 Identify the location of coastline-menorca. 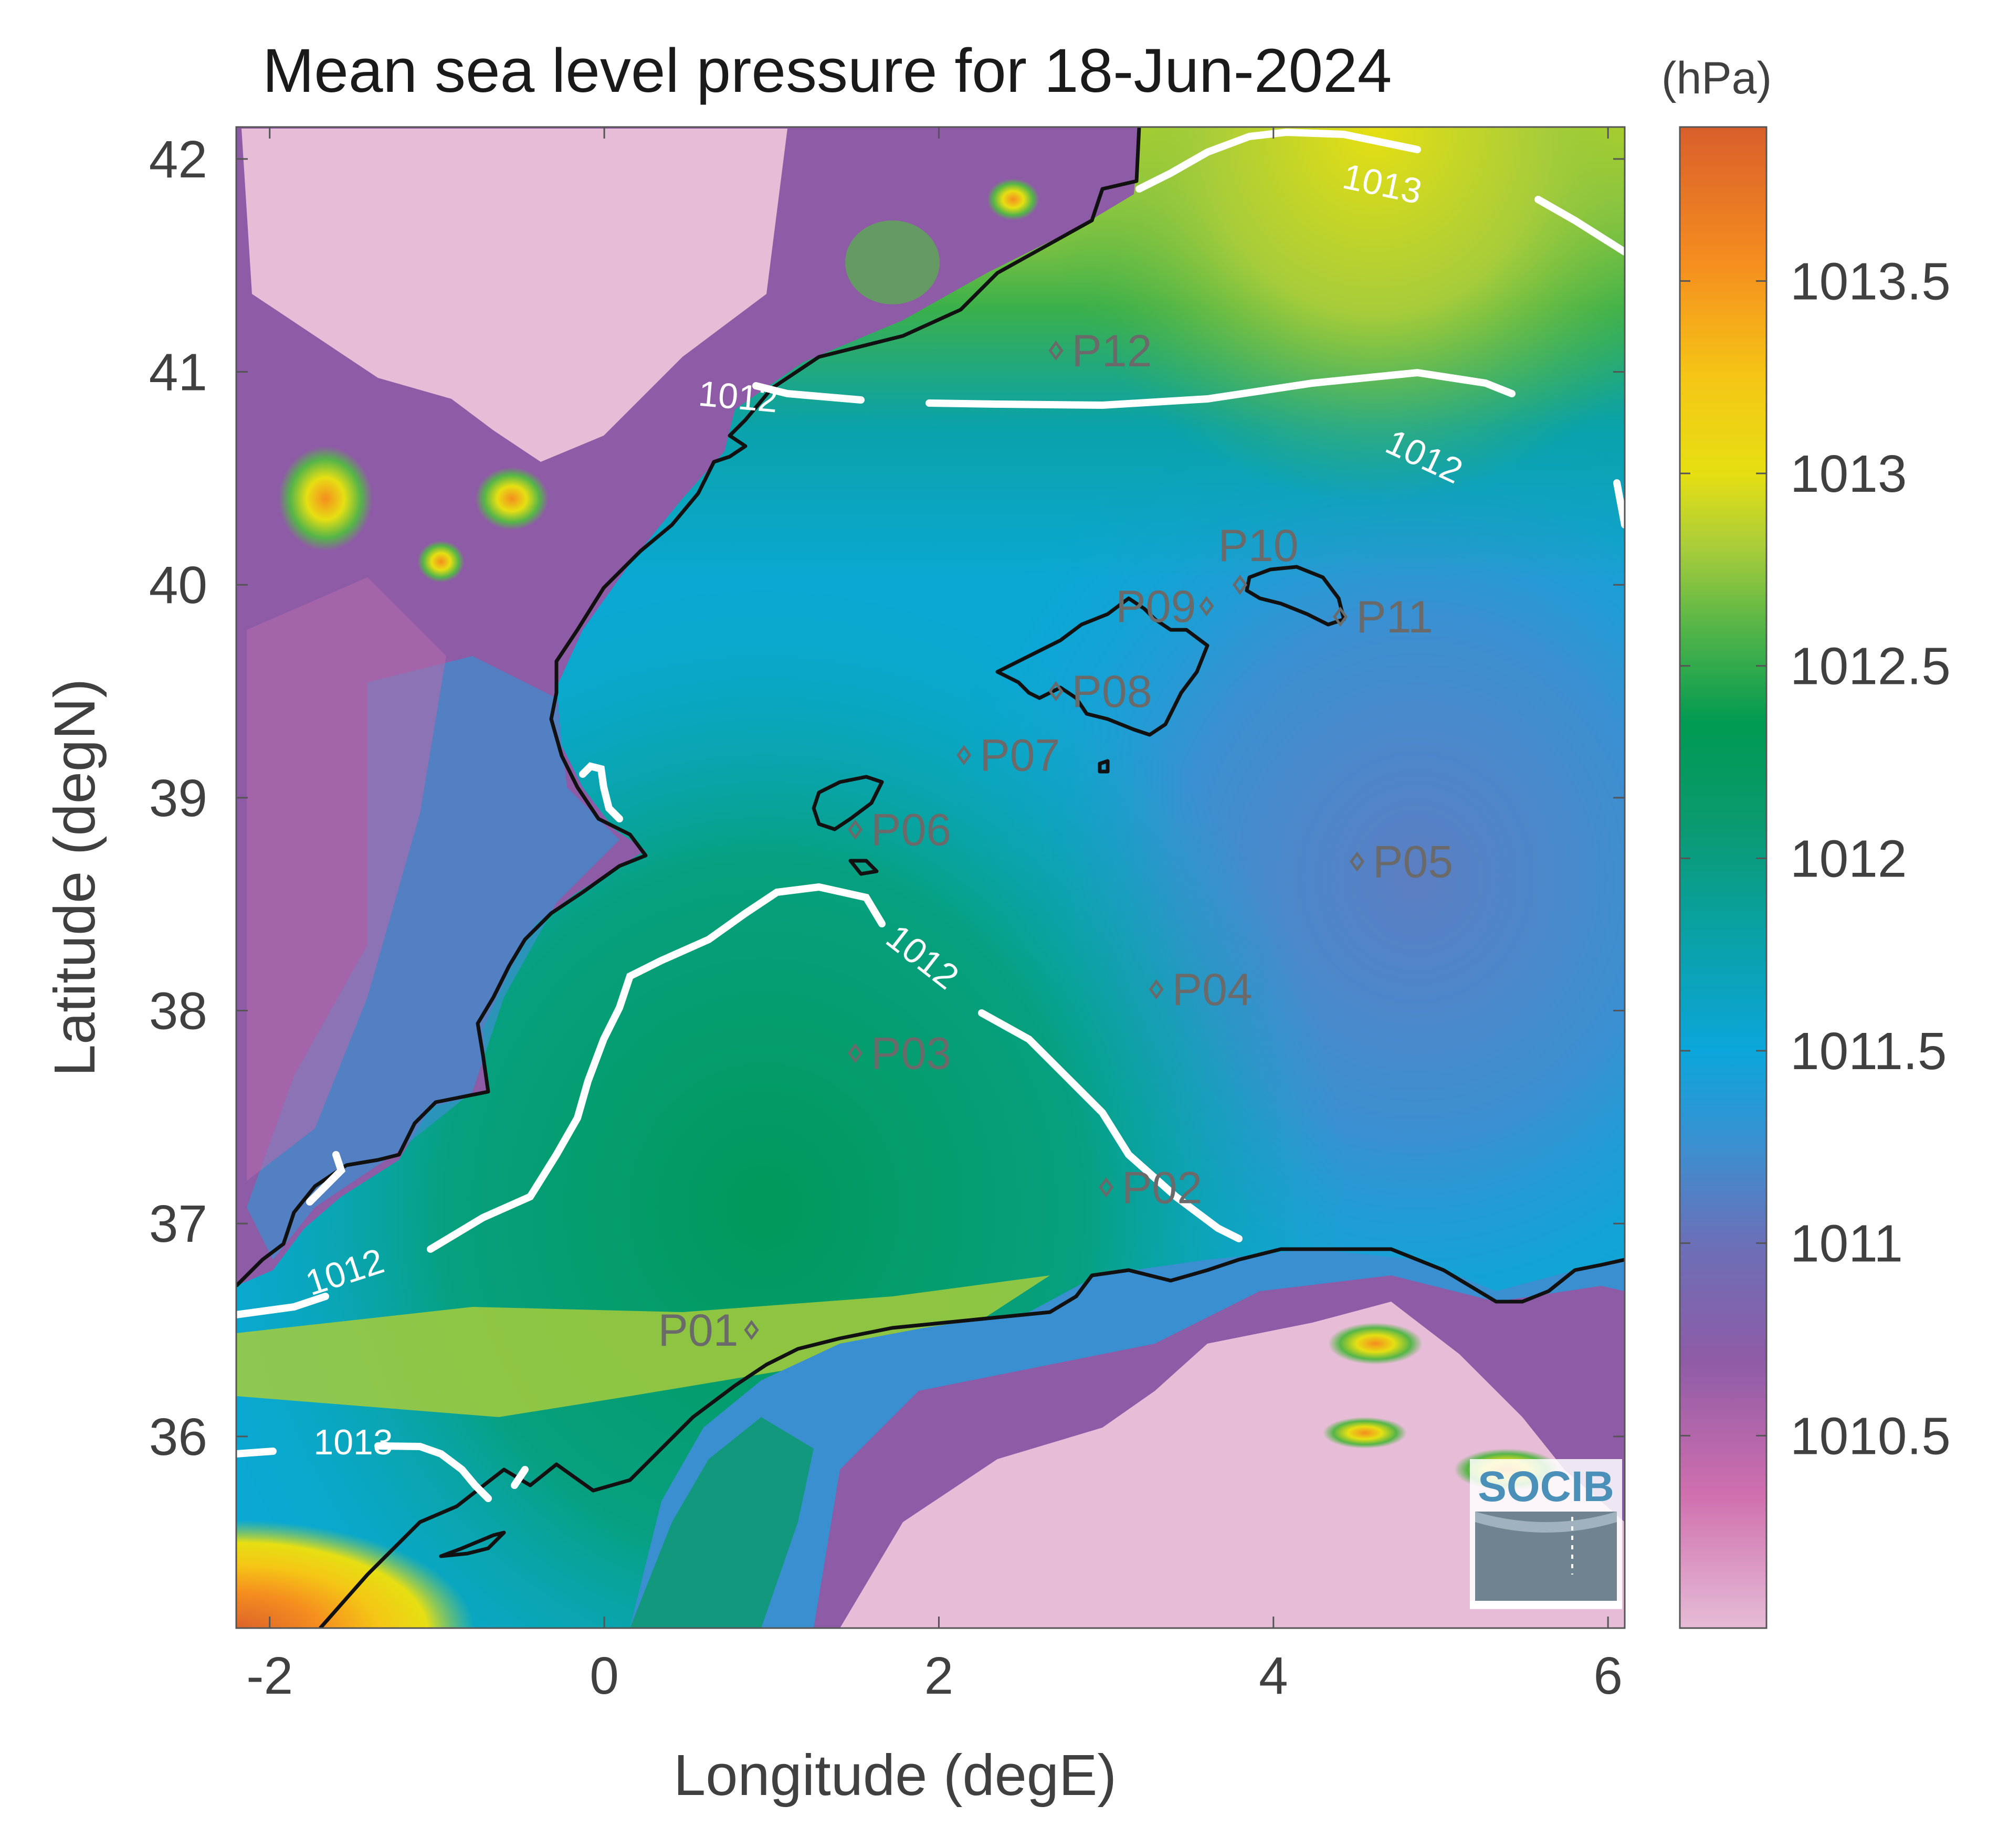
(1296, 596).